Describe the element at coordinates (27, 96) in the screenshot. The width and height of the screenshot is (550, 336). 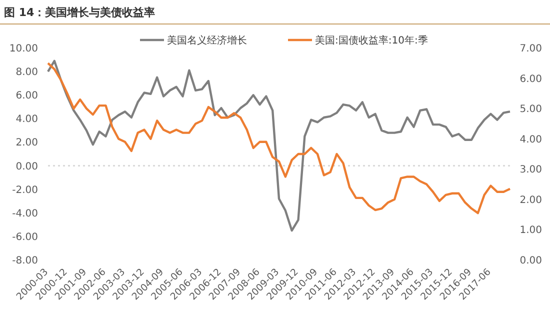
I see `y-tick-label: 6.00` at that location.